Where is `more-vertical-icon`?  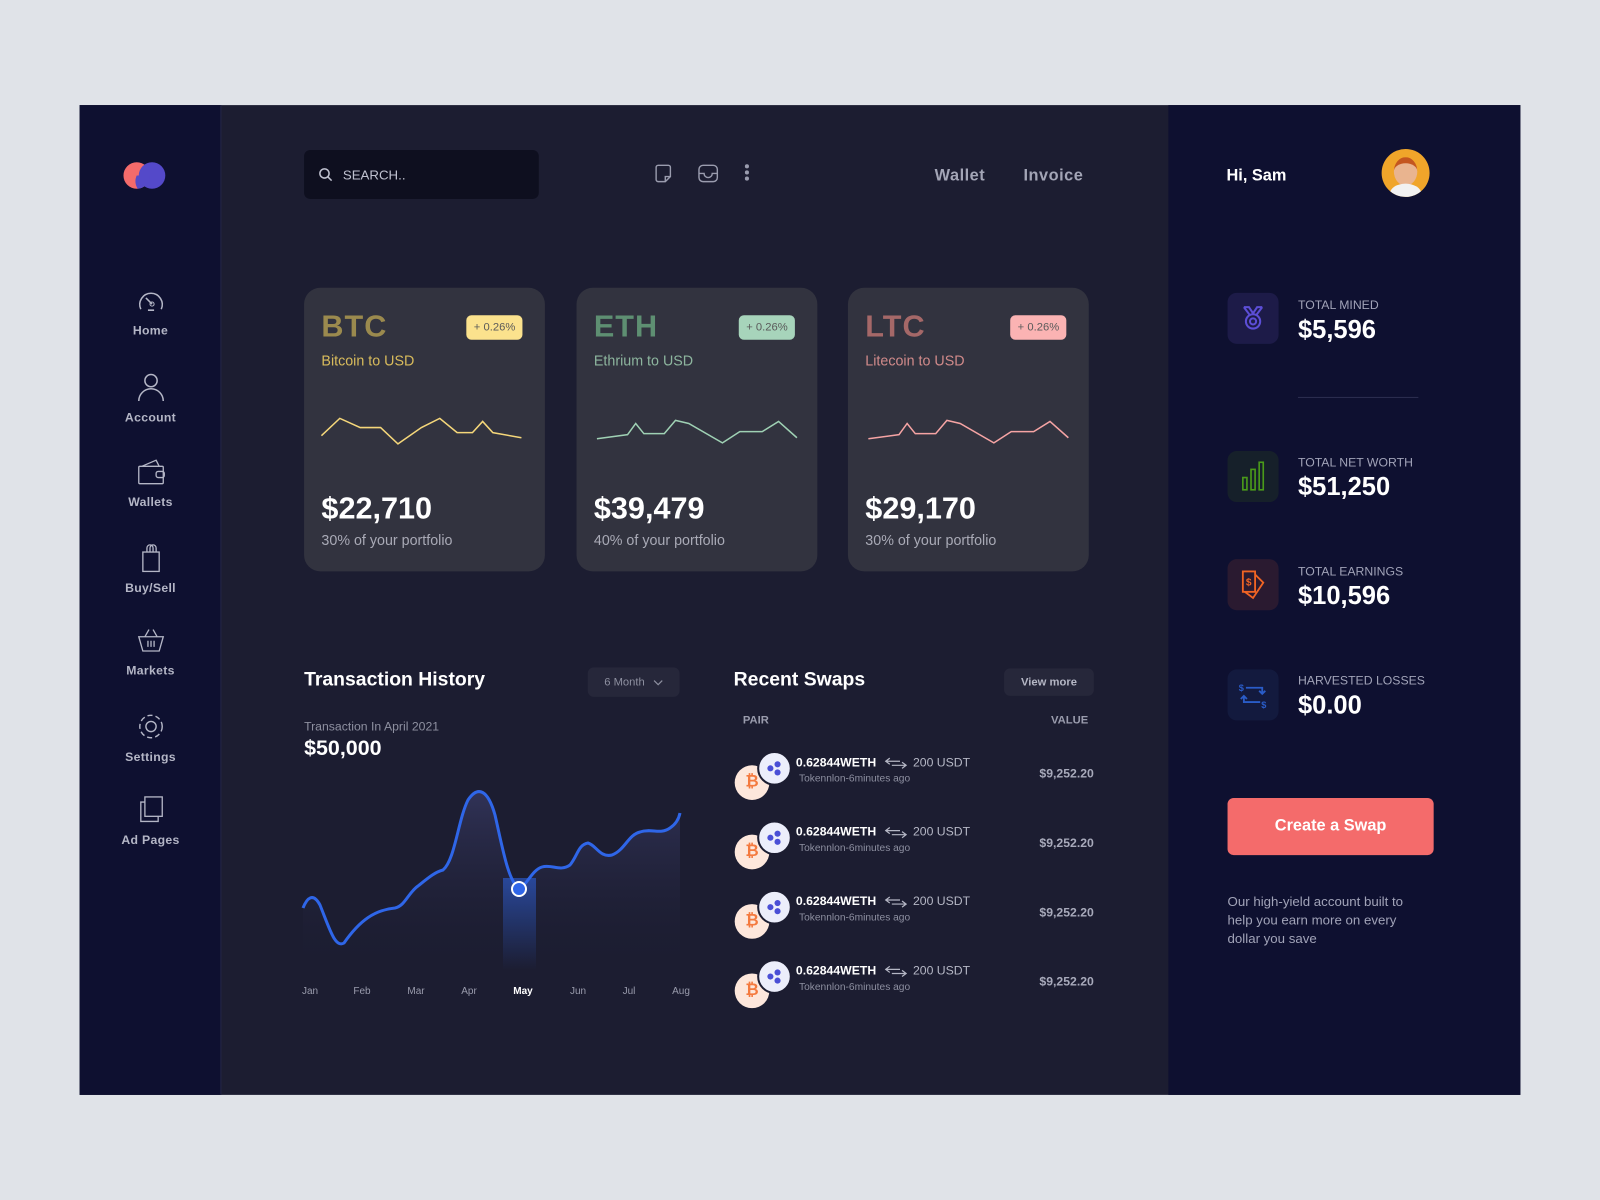 more-vertical-icon is located at coordinates (747, 172).